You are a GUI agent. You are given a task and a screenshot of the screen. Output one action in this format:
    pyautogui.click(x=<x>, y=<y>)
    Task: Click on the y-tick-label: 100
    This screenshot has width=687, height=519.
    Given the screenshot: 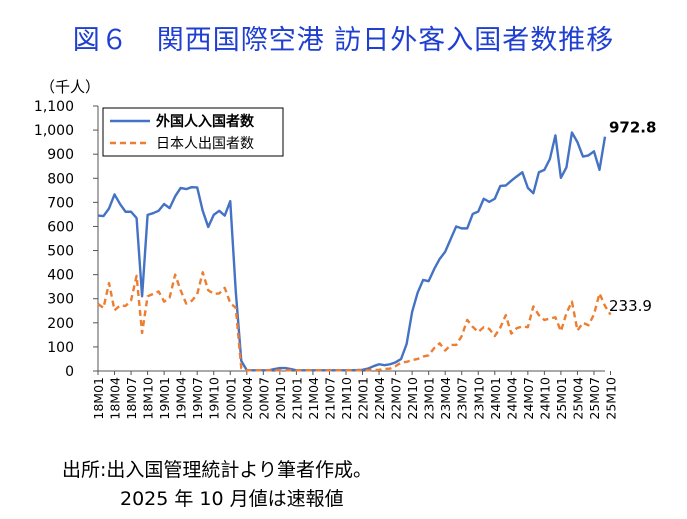 What is the action you would take?
    pyautogui.click(x=60, y=348)
    